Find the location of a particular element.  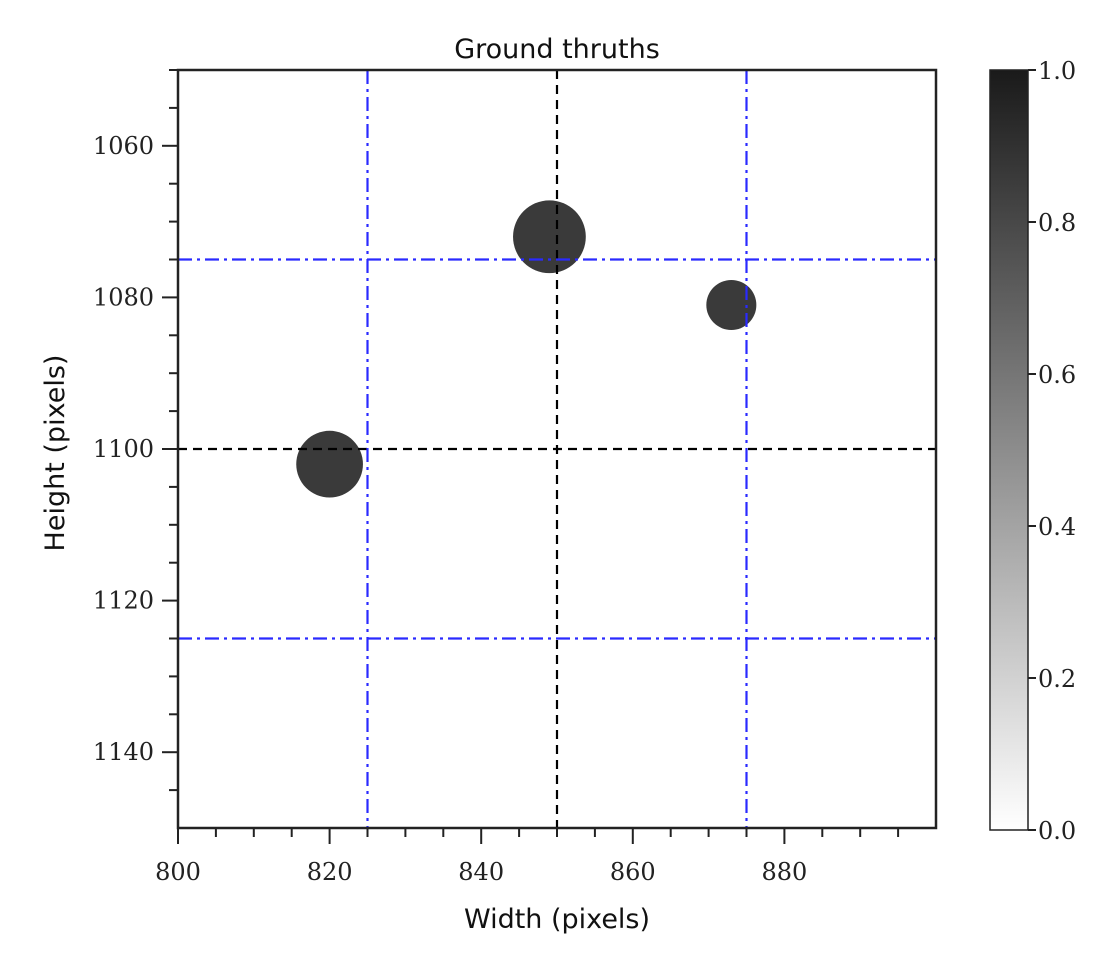

x-axis-title: Width (pixels) is located at coordinates (557, 919).